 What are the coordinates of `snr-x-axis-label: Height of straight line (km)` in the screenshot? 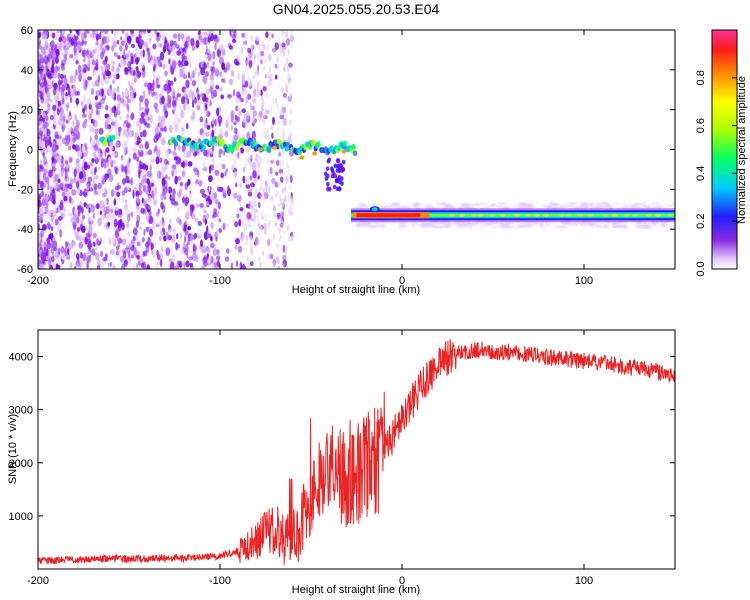 It's located at (356, 590).